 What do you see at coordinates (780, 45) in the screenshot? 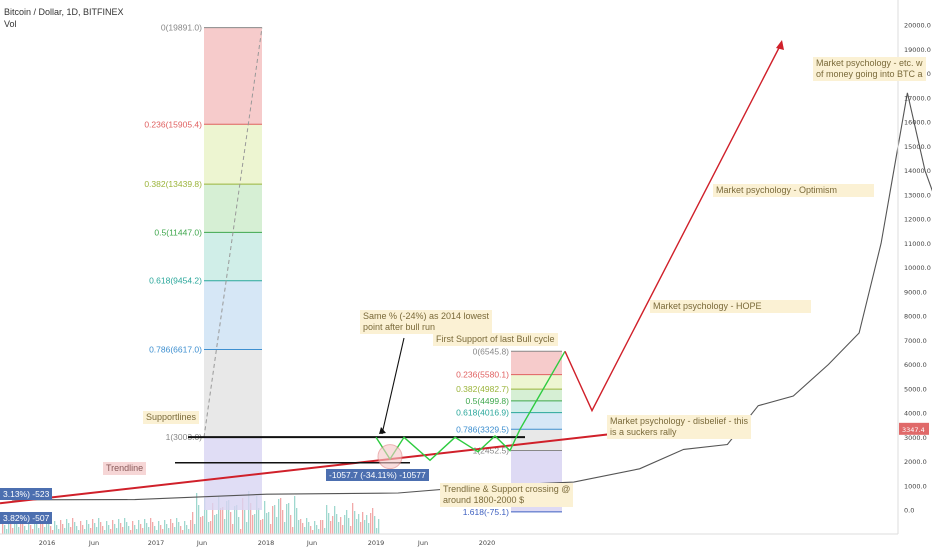
I see `red-arrowhead` at bounding box center [780, 45].